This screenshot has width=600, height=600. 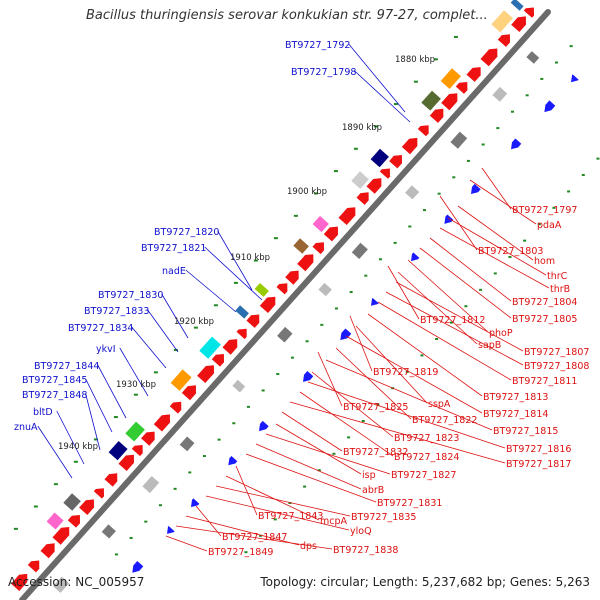 What do you see at coordinates (560, 289) in the screenshot?
I see `reverse-label-thrb: thrB` at bounding box center [560, 289].